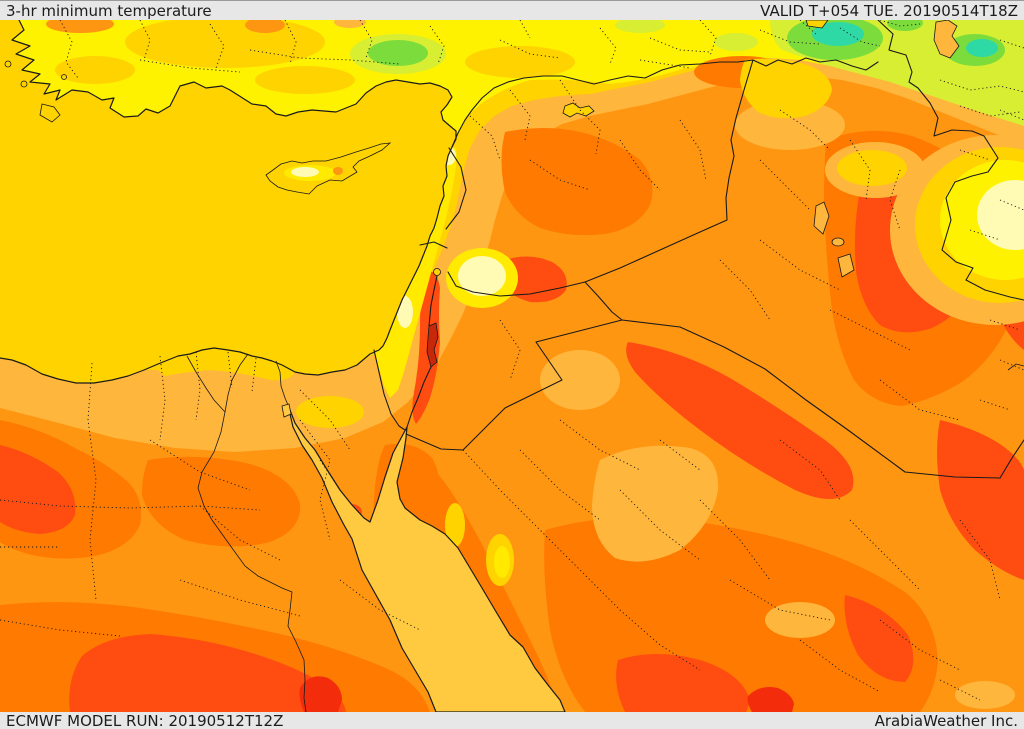 This screenshot has width=1024, height=729. Describe the element at coordinates (389, 390) in the screenshot. I see `border-egypt-israel` at that location.